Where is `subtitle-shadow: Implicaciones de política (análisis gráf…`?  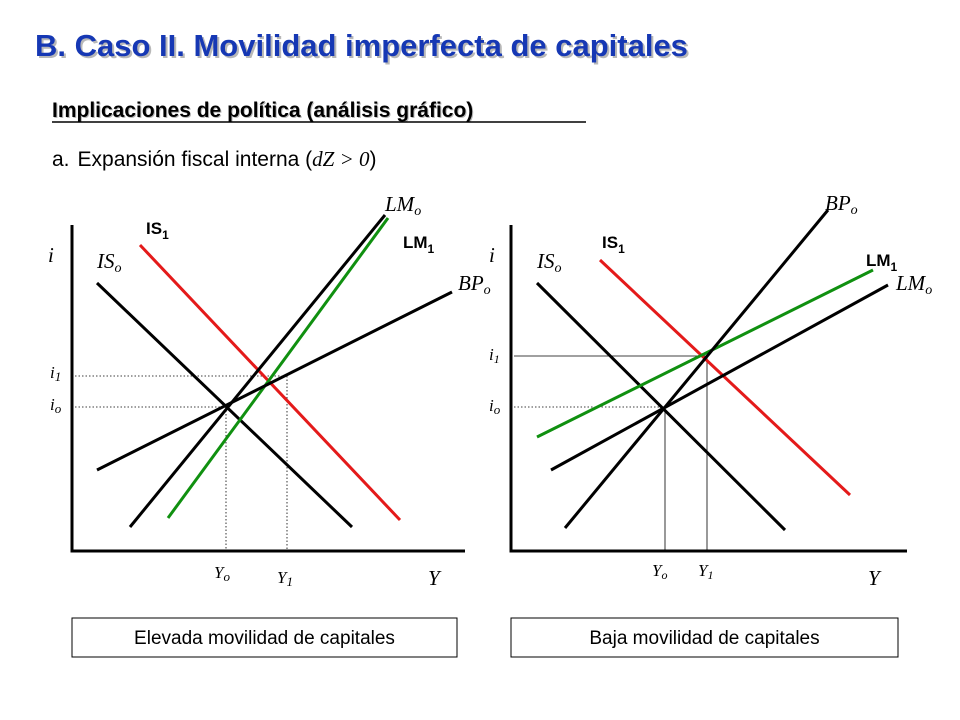
subtitle-shadow: Implicaciones de política (análisis gráf… is located at coordinates (263, 111).